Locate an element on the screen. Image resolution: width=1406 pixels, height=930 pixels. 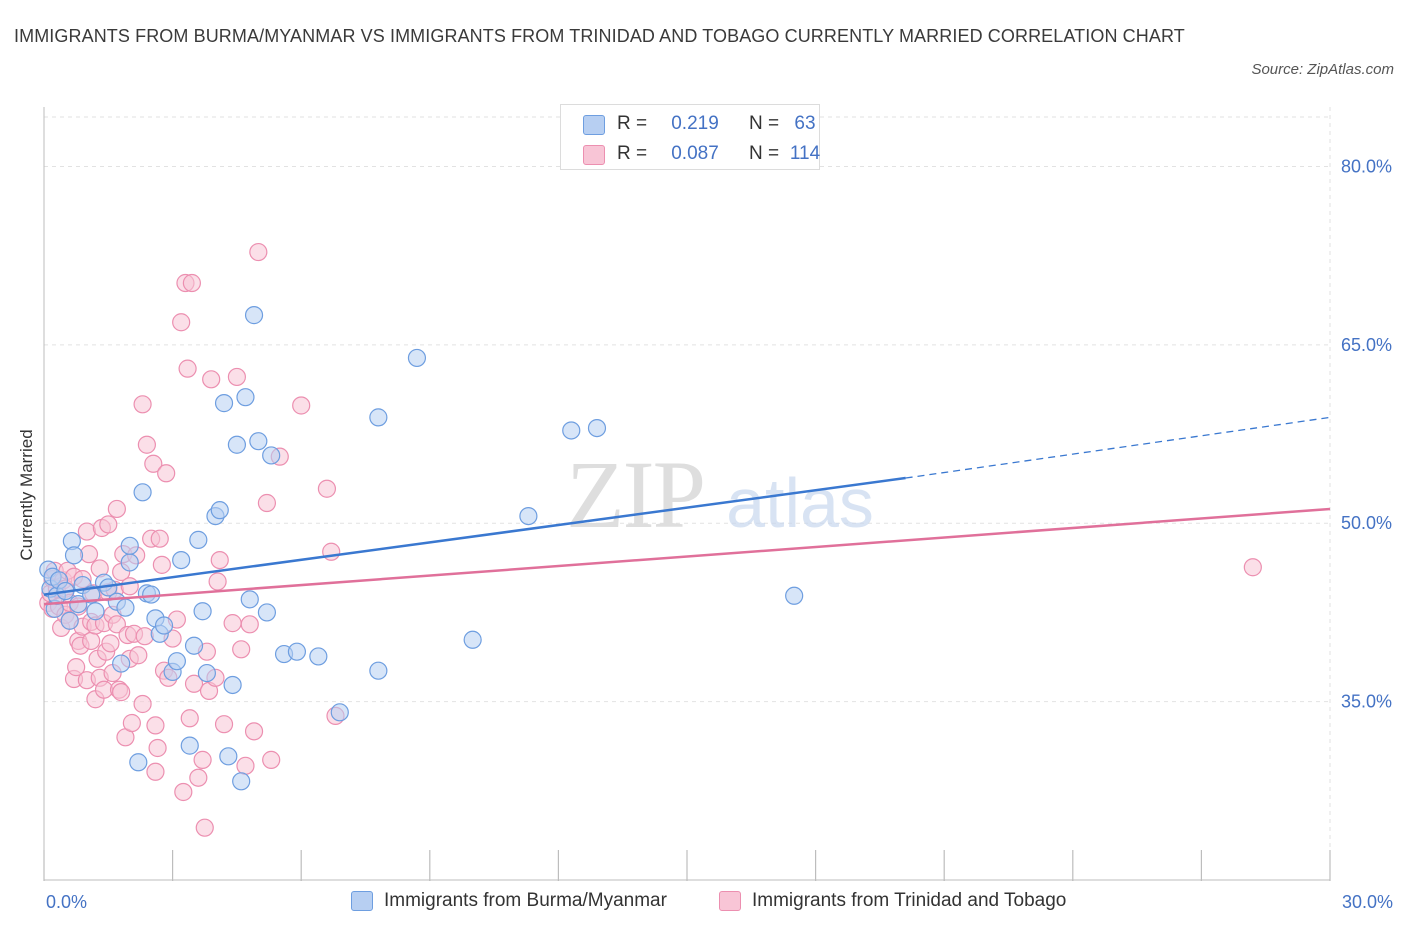
y-tick-label: 35.0% is located at coordinates (1366, 702).